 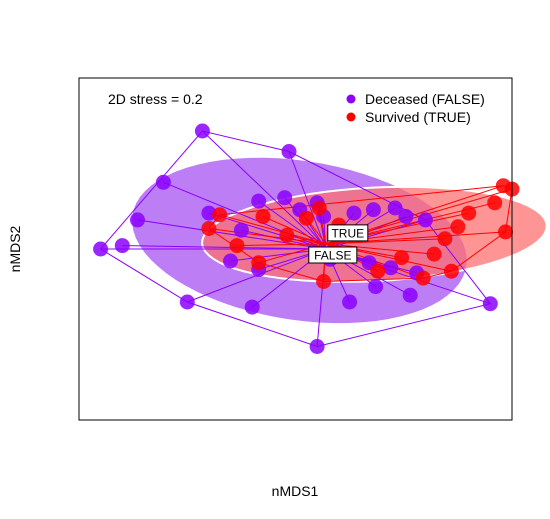 I want to click on hull-true, so click(x=360, y=234).